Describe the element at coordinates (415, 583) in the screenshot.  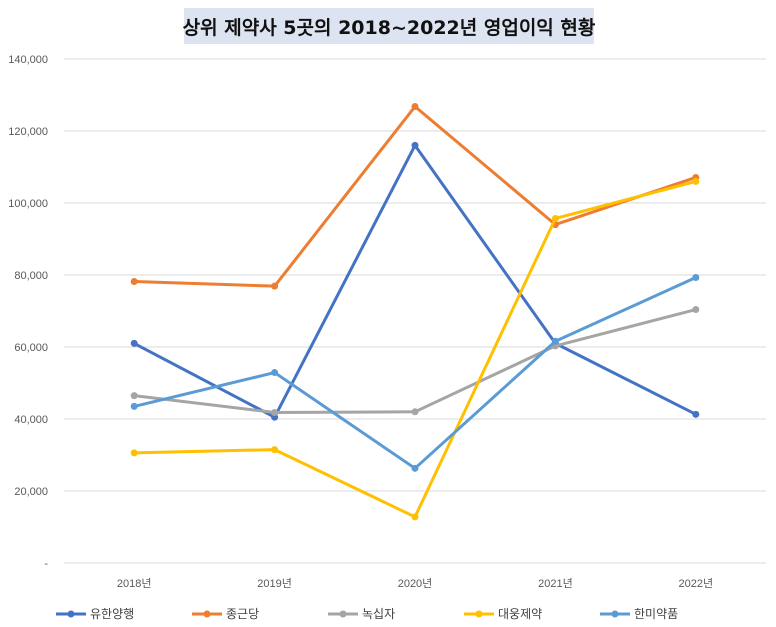
I see `x-tick-label: 2020년` at that location.